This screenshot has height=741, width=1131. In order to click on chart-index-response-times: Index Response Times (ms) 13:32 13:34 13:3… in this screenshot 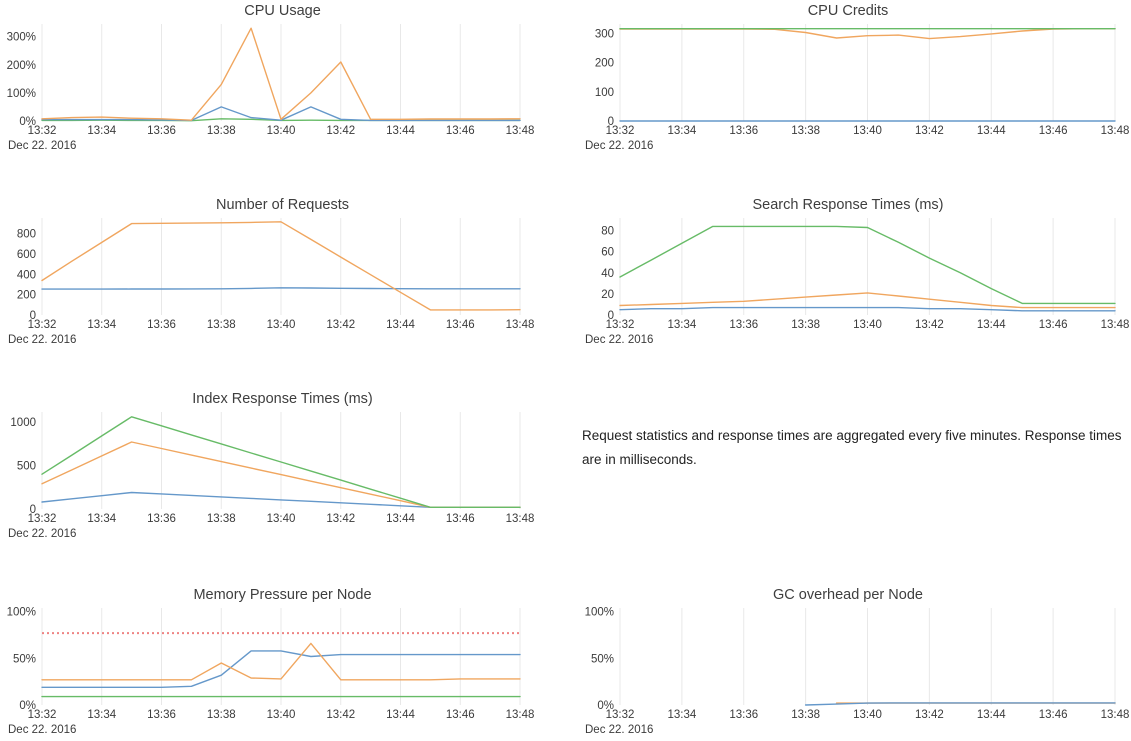, I will do `click(282, 465)`.